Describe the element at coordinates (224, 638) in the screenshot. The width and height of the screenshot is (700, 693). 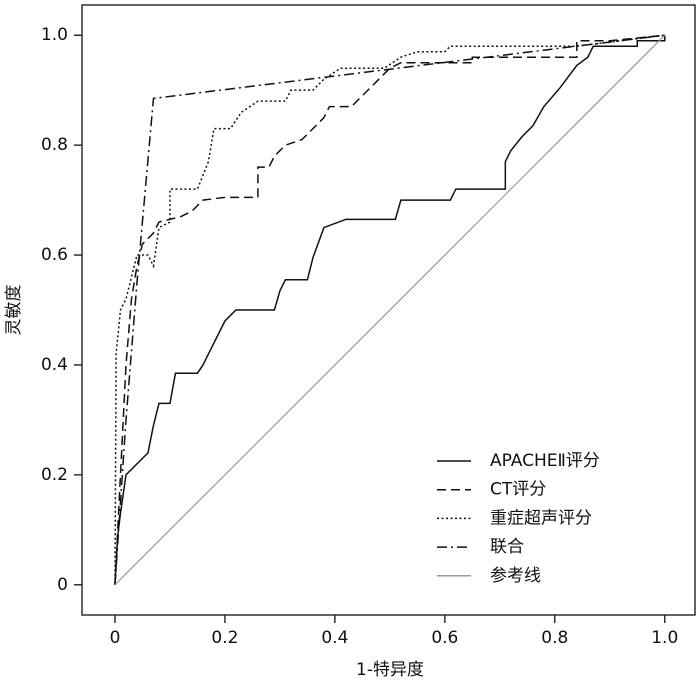
I see `x-tick-label: 0.2` at that location.